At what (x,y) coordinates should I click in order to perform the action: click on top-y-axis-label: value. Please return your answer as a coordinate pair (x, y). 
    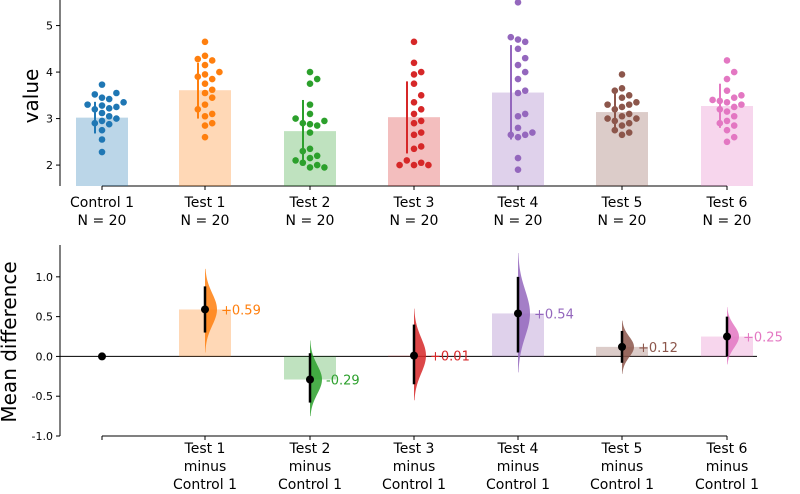
    Looking at the image, I should click on (31, 96).